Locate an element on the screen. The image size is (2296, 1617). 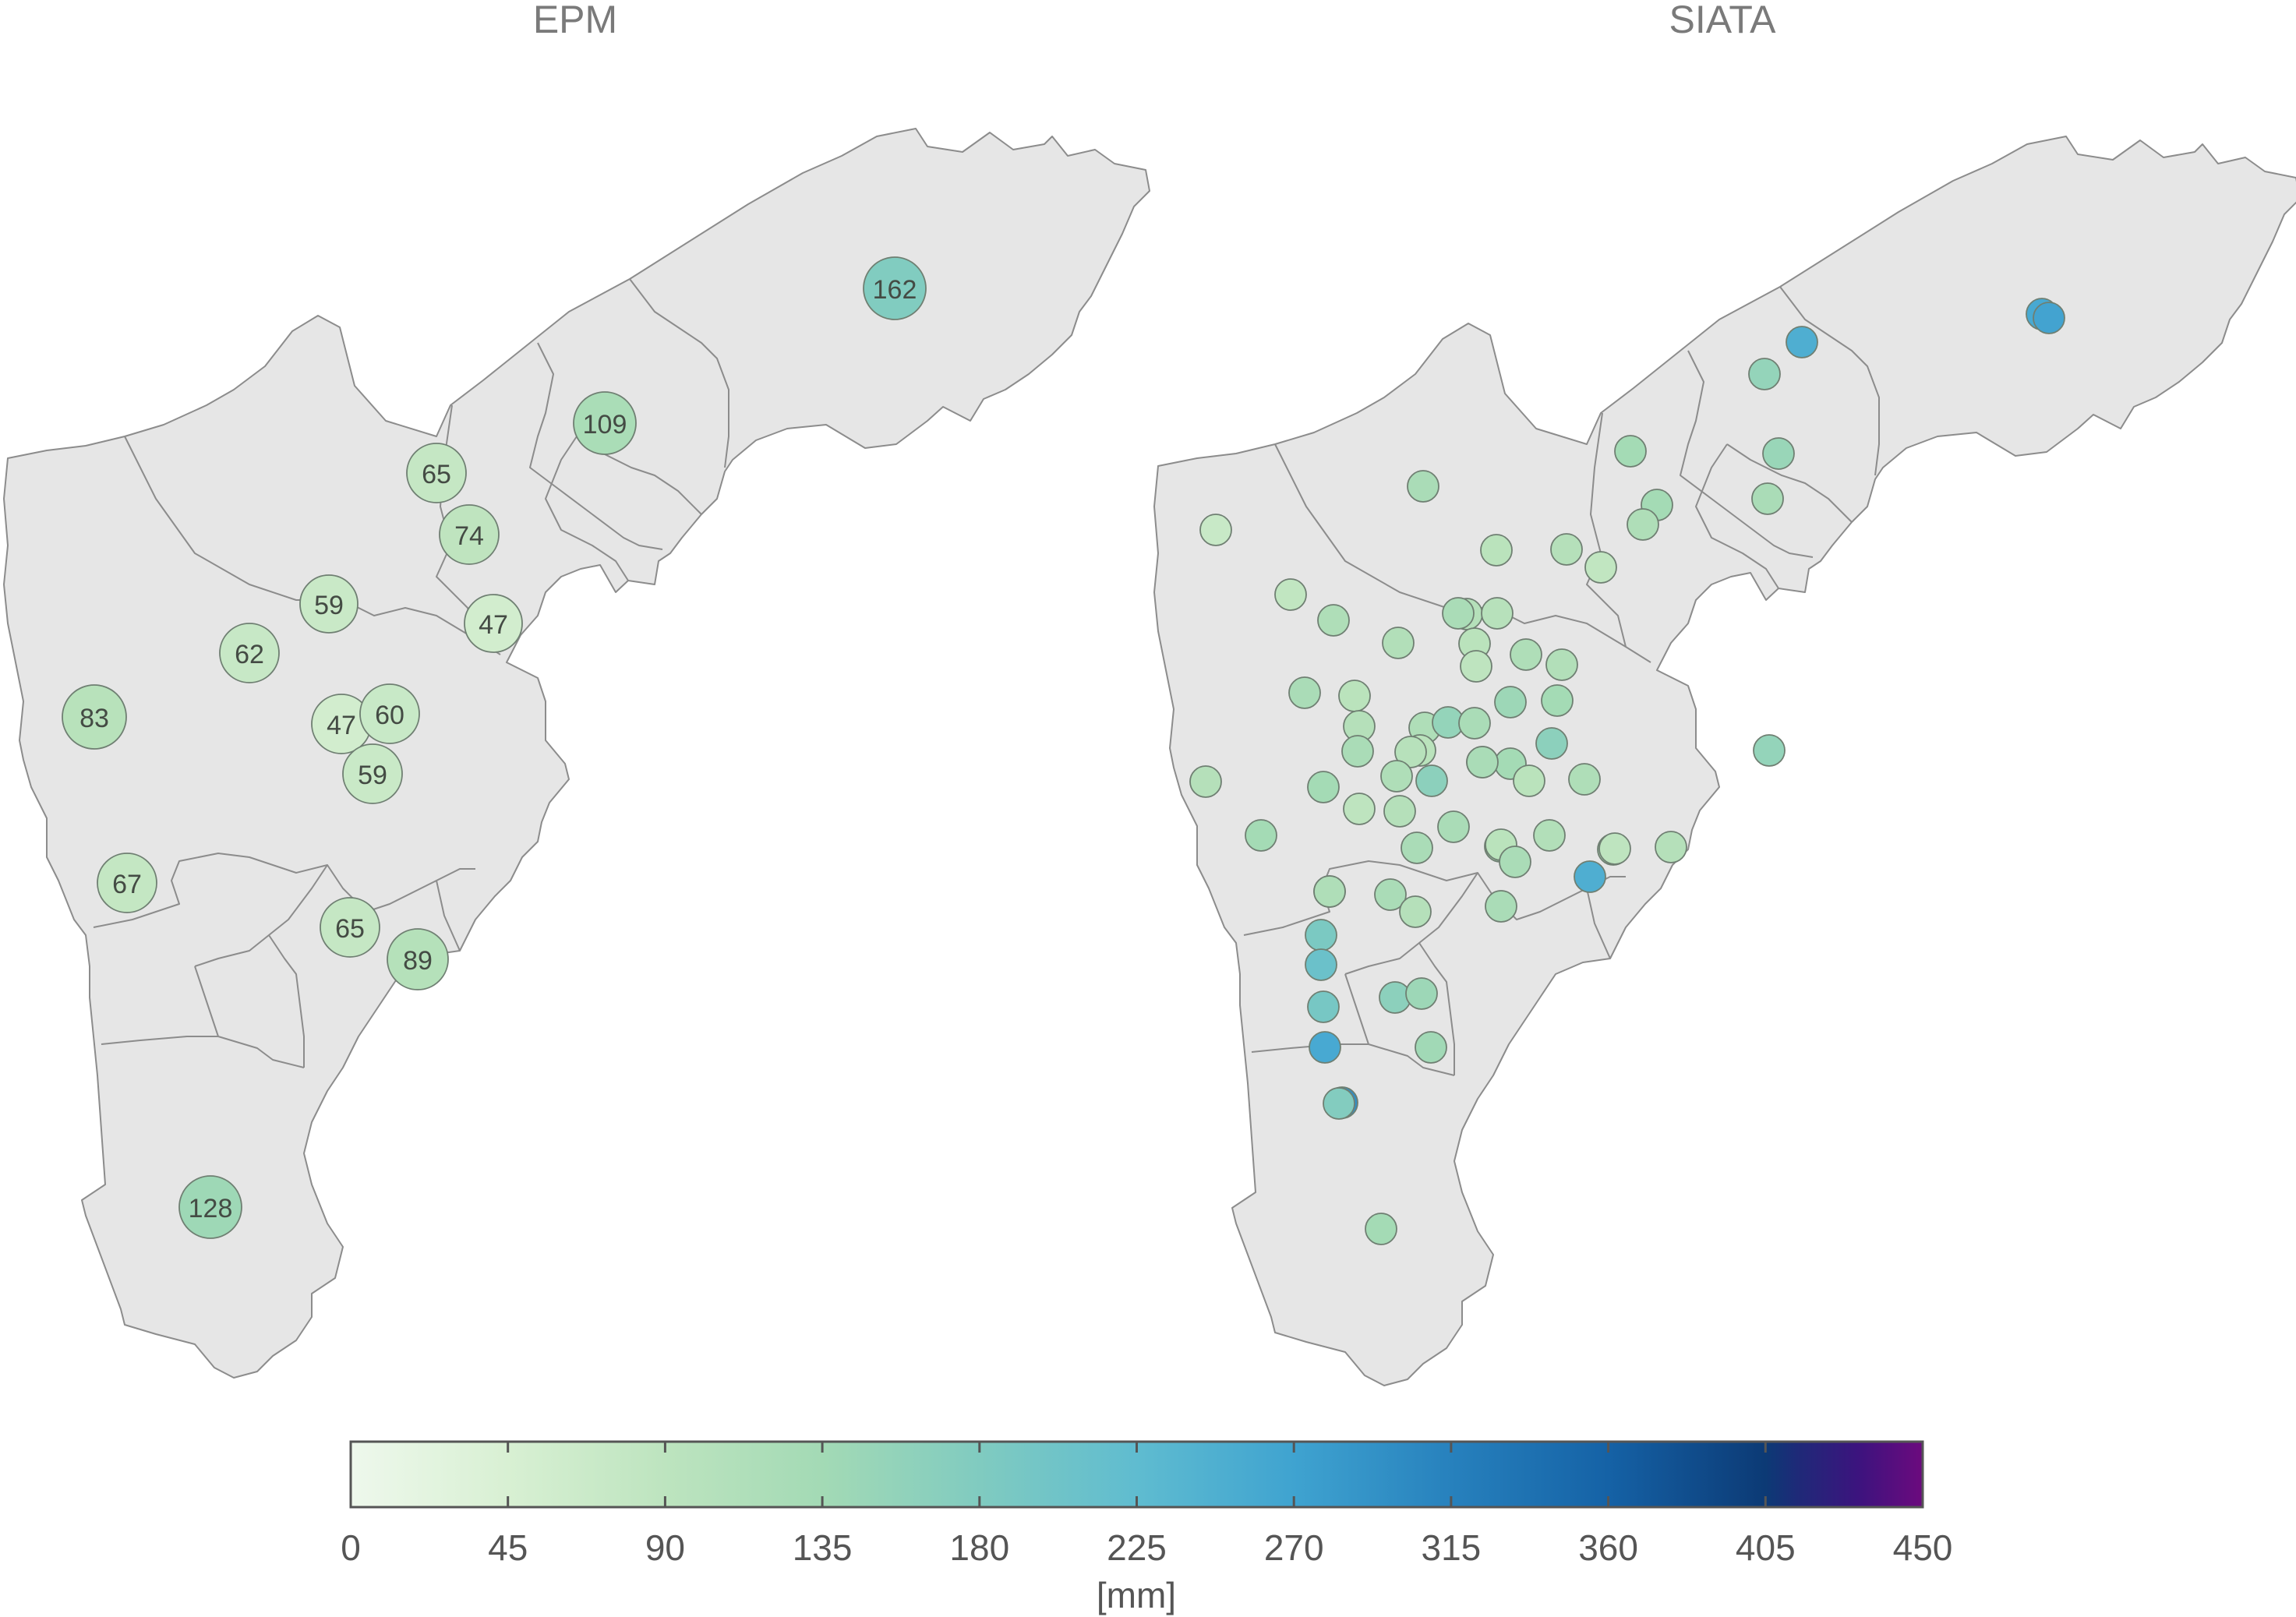
epm-station-label: 62 is located at coordinates (250, 655).